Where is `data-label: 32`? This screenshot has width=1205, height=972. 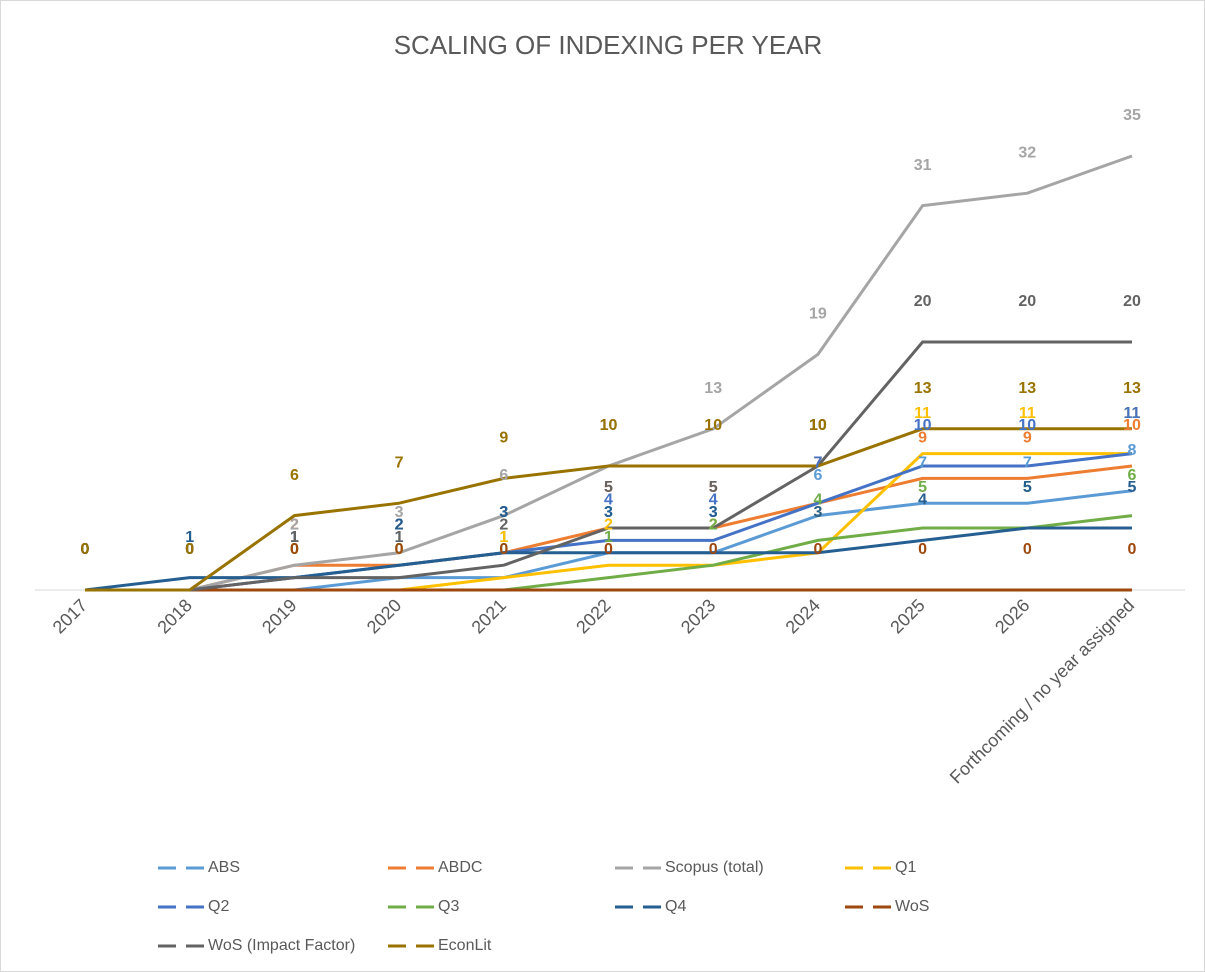 data-label: 32 is located at coordinates (1027, 152).